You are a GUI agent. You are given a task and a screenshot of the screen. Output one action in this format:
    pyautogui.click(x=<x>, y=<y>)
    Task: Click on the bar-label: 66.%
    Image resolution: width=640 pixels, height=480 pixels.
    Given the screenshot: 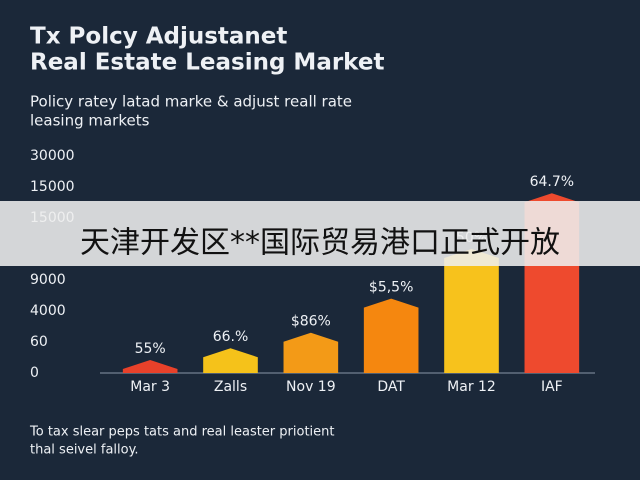 What is the action you would take?
    pyautogui.click(x=231, y=337)
    